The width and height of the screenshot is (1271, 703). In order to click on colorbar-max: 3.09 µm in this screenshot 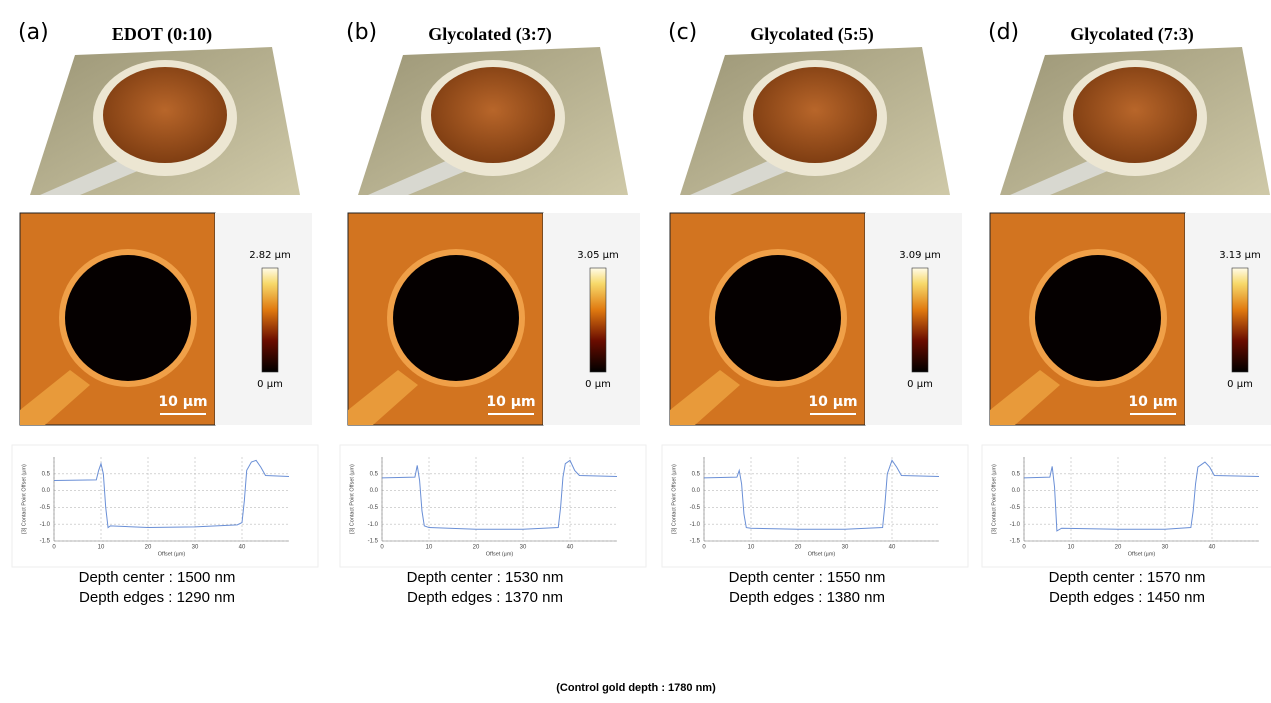, I will do `click(920, 255)`.